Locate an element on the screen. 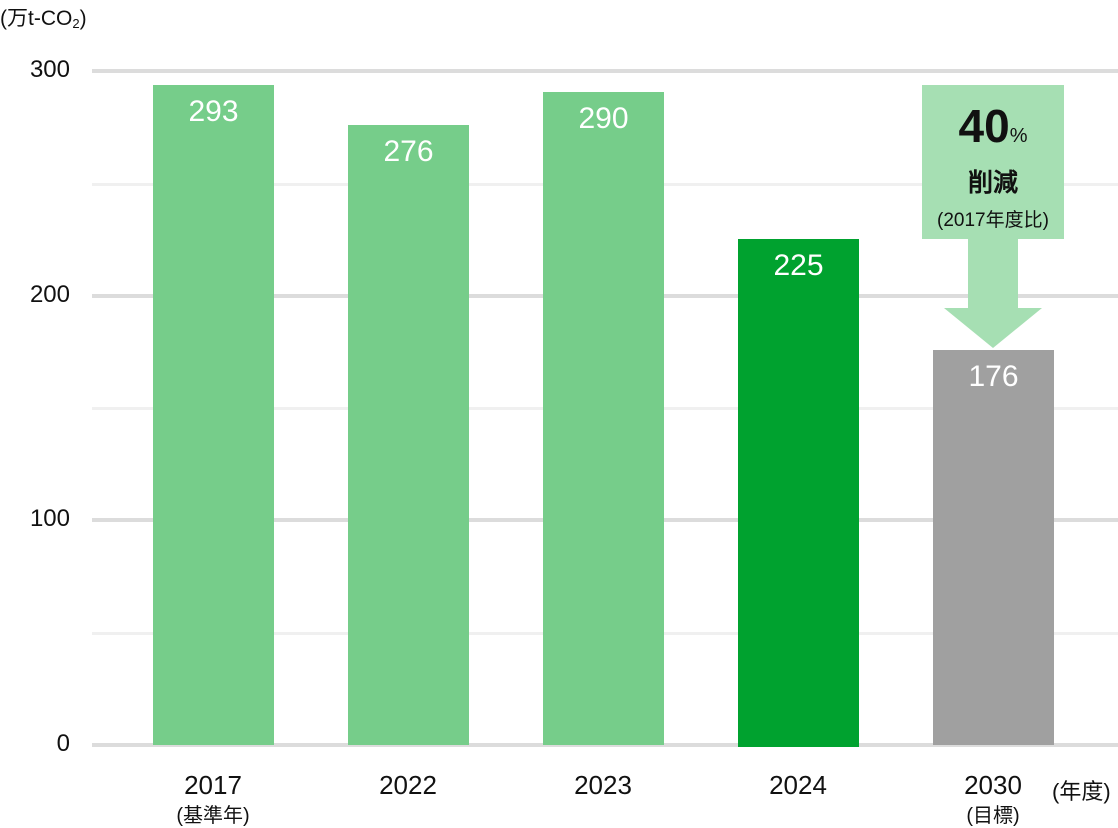  reduction-callout: 40% 削減 (2017年度比) is located at coordinates (993, 162).